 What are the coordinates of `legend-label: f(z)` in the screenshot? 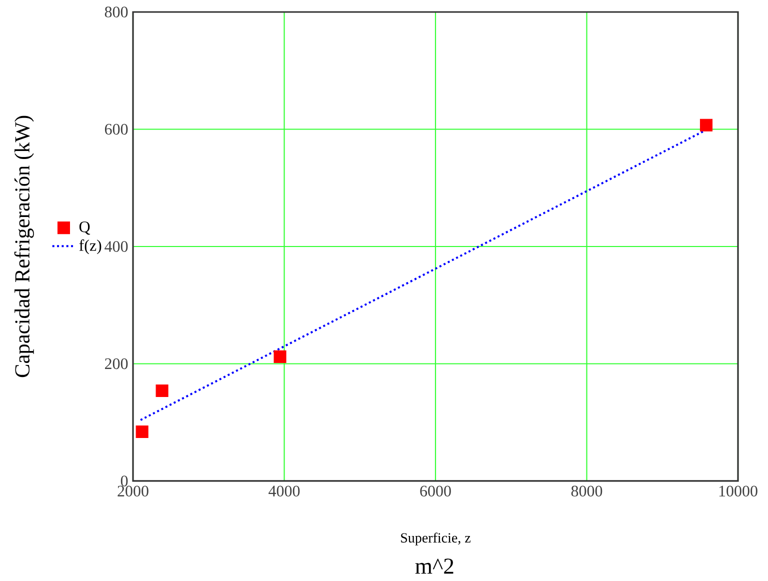 It's located at (90, 246).